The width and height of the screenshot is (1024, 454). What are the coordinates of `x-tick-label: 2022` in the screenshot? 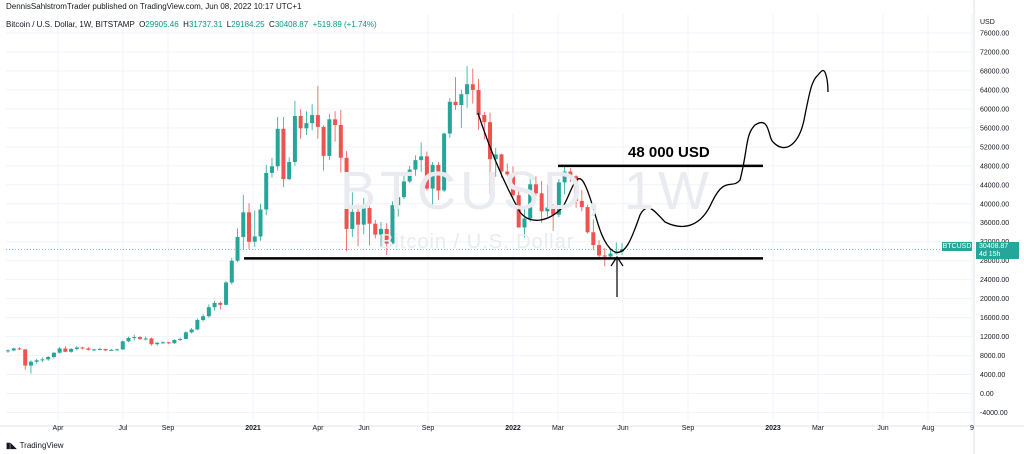 It's located at (513, 428).